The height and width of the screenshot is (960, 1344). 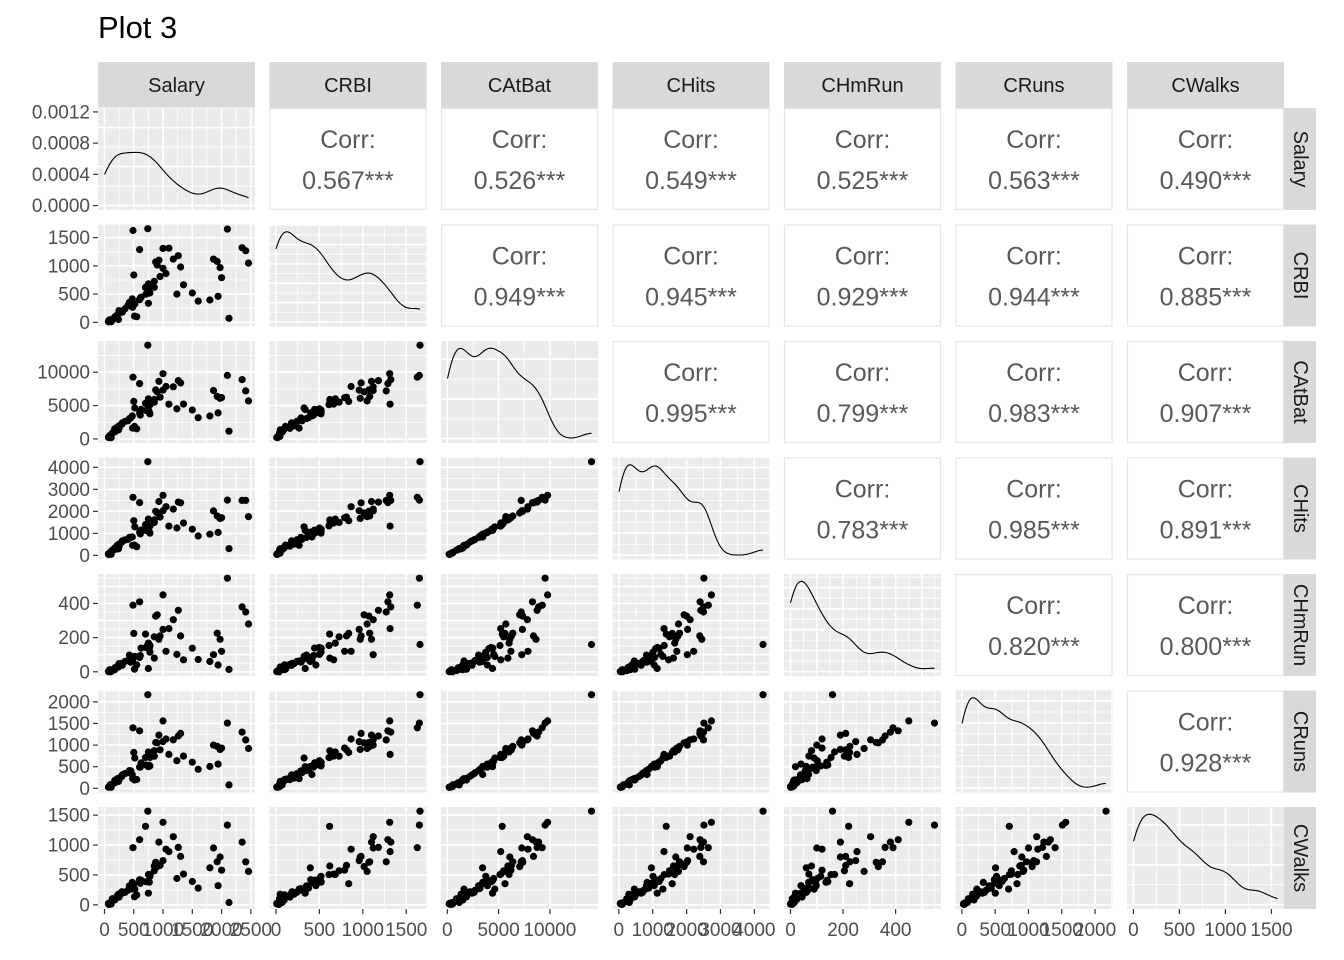 I want to click on corr-value: 0.567***, so click(x=348, y=181).